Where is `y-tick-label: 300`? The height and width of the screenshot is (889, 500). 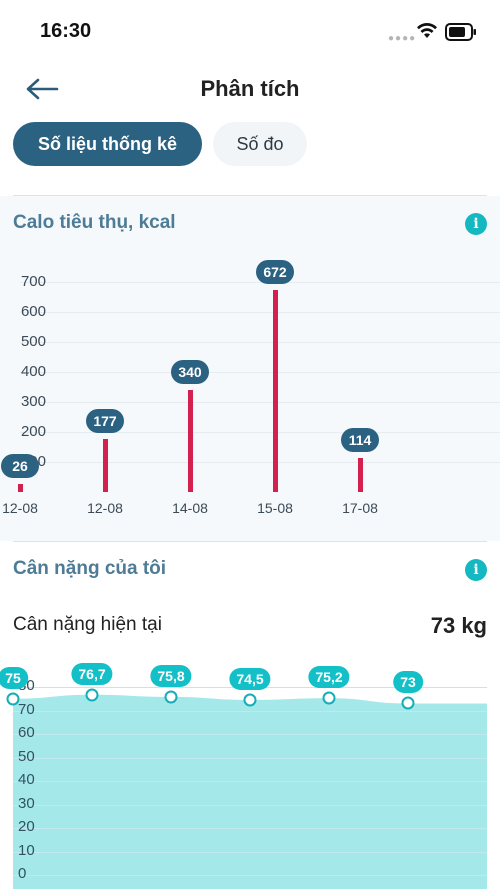 y-tick-label: 300 is located at coordinates (33, 401).